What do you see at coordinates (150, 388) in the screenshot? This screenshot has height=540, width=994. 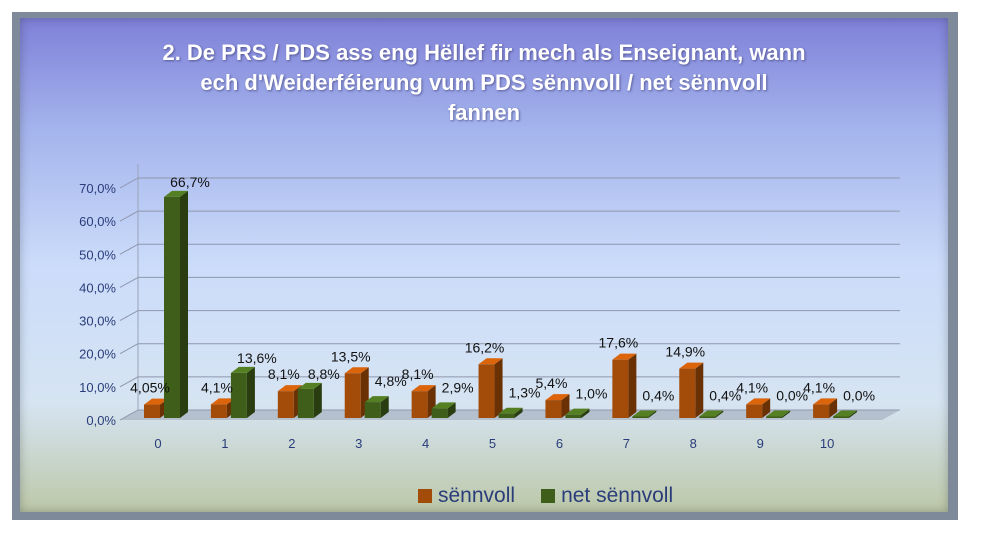 I see `data-label-senvoll: 4,05%` at bounding box center [150, 388].